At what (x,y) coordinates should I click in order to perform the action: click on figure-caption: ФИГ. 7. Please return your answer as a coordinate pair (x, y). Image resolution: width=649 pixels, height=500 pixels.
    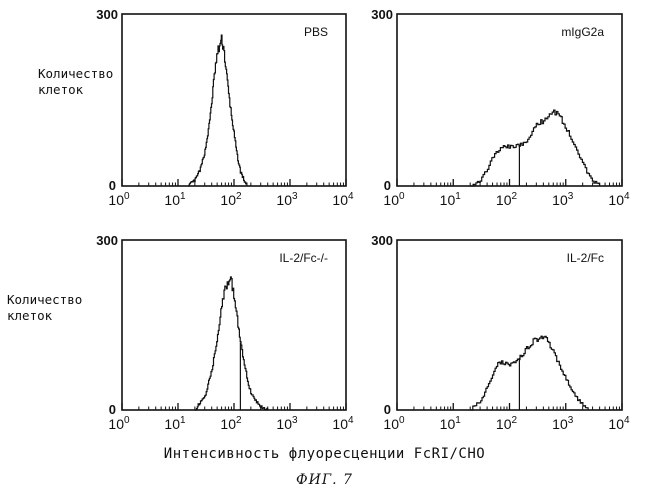
    Looking at the image, I should click on (324, 480).